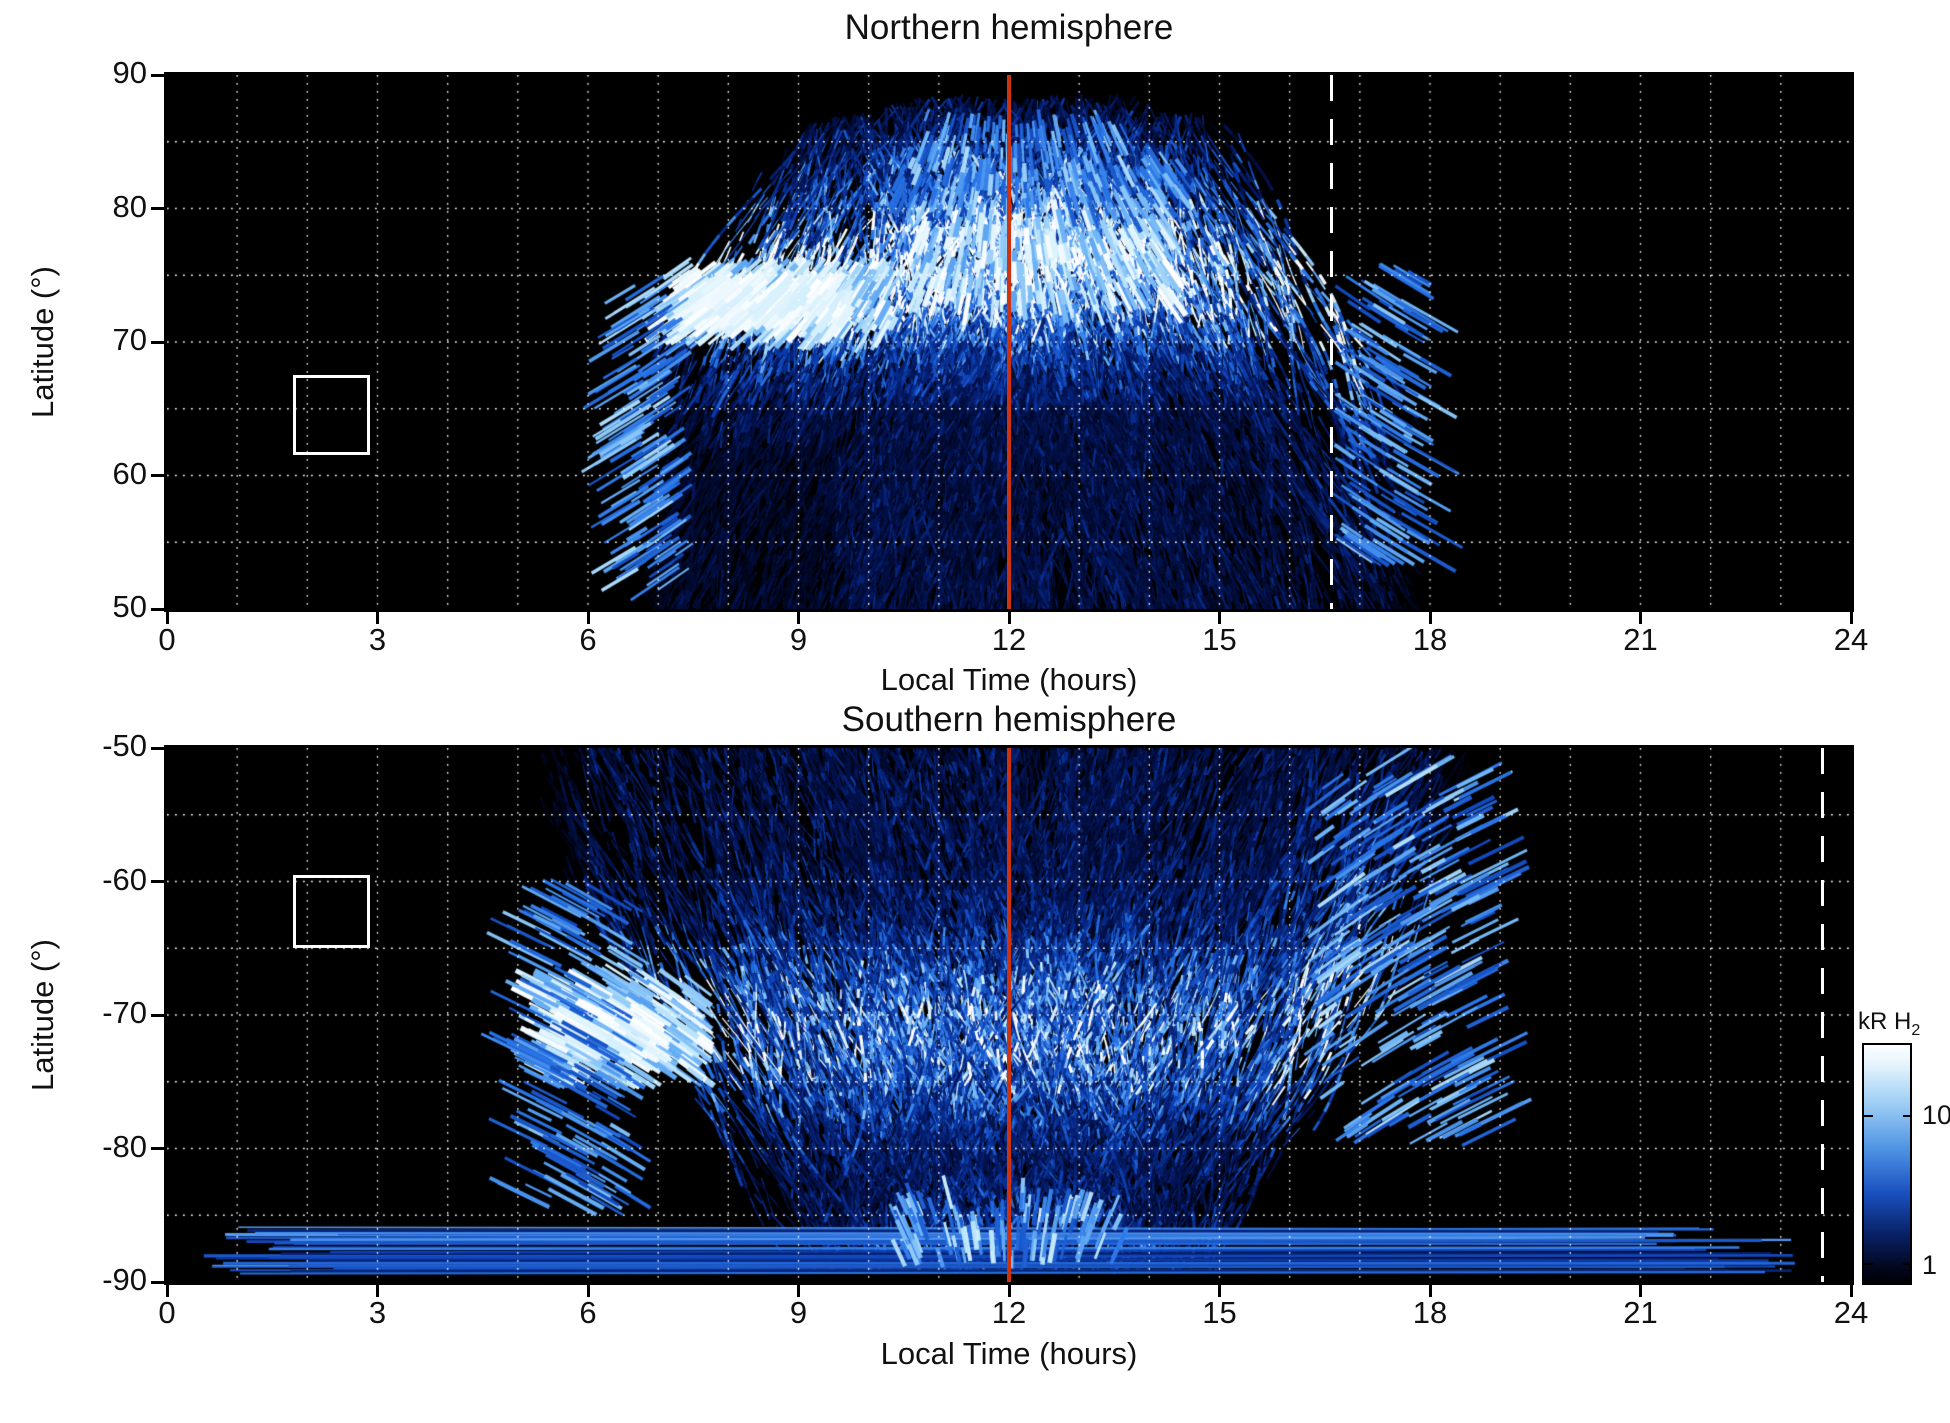 The image size is (1950, 1423). I want to click on y-tick-label: -50, so click(124, 745).